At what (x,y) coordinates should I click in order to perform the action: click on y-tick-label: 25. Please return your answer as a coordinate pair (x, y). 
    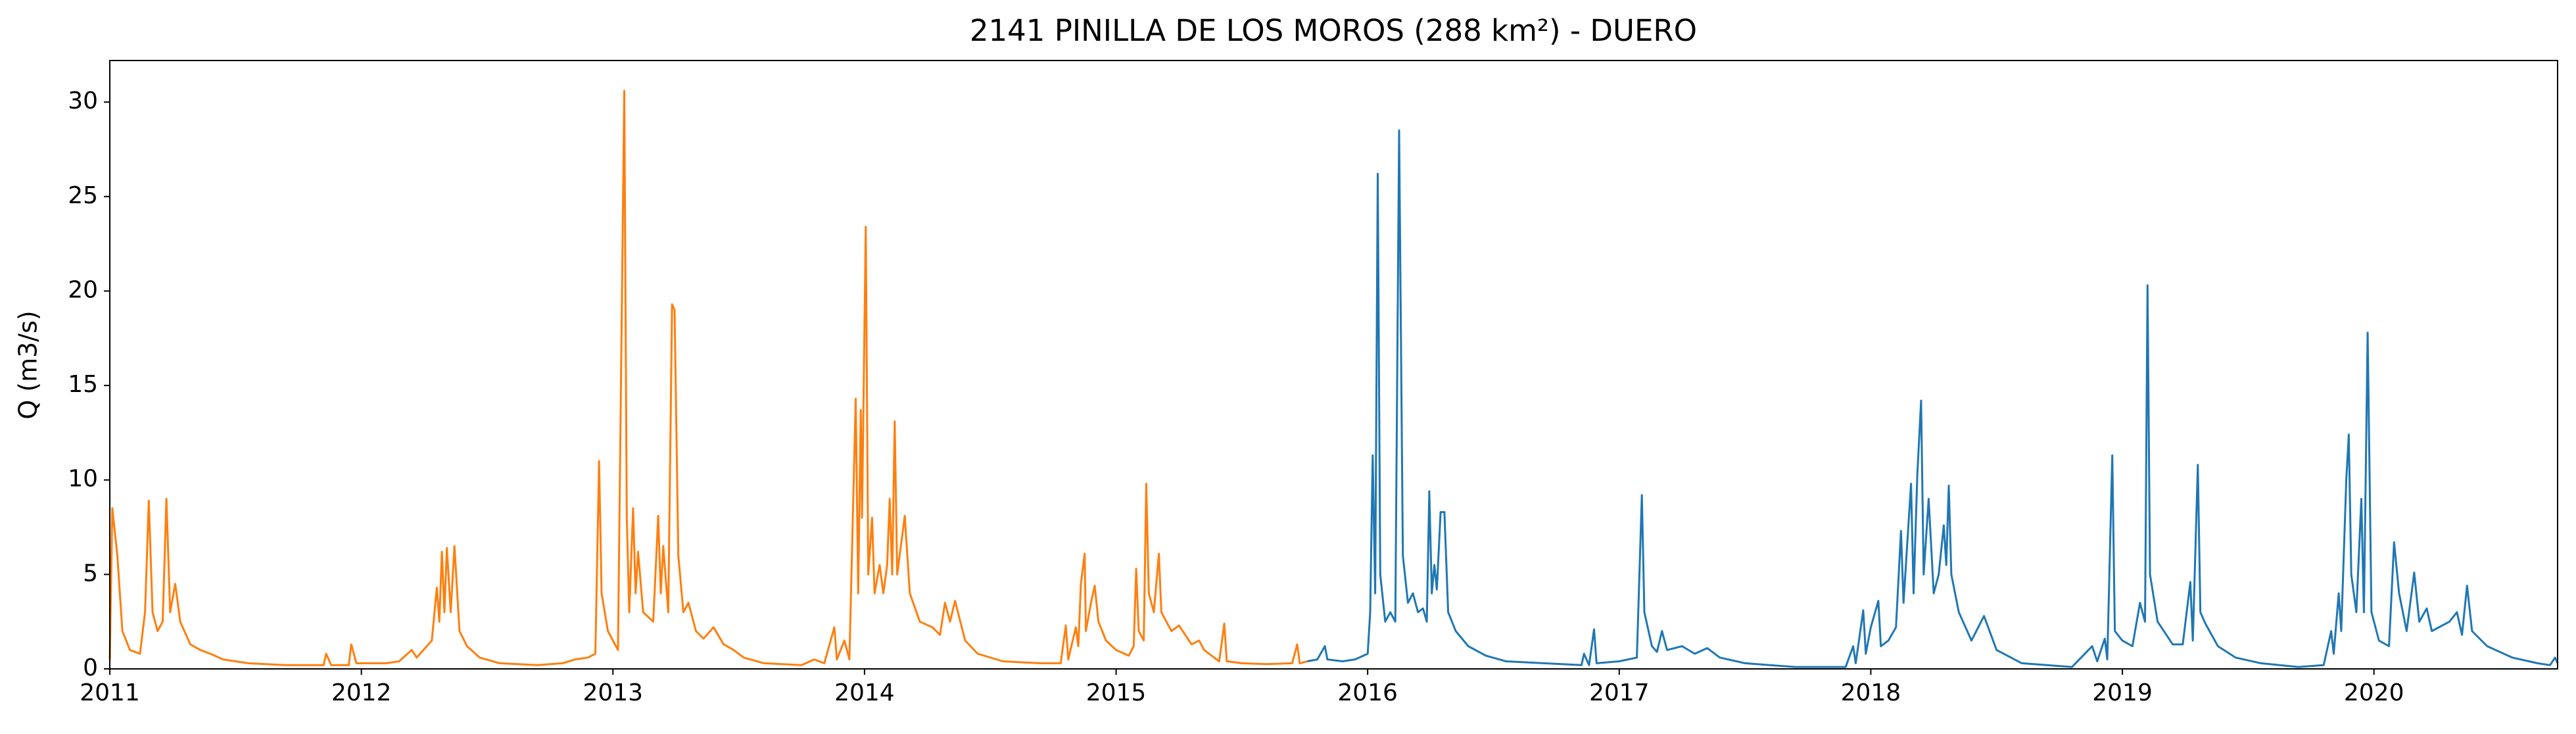
    Looking at the image, I should click on (83, 195).